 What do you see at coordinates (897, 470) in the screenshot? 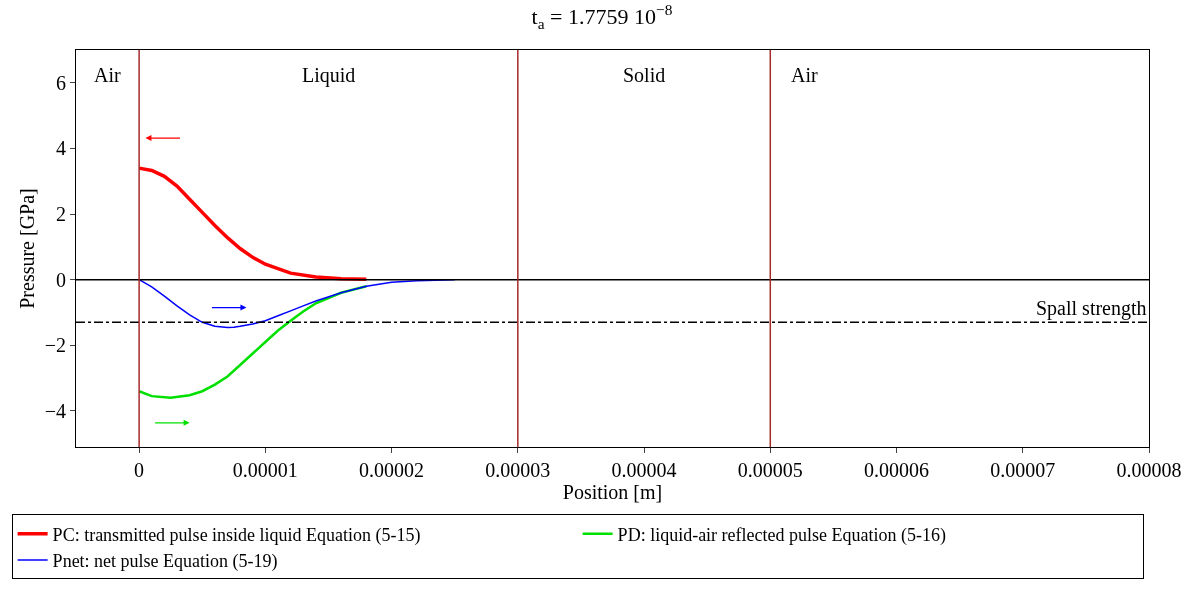
I see `x-tick-label: 0.00006` at bounding box center [897, 470].